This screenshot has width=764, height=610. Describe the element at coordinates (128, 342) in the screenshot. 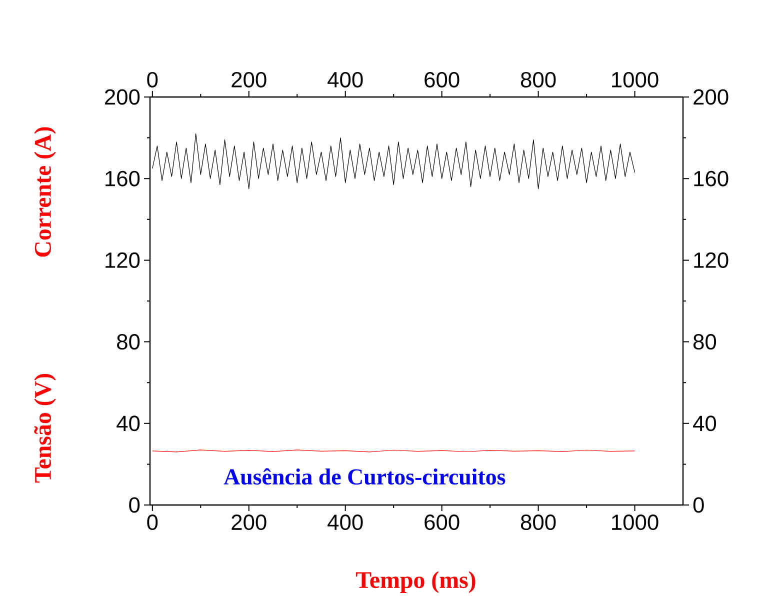

I see `y2-tick-label: 80` at that location.